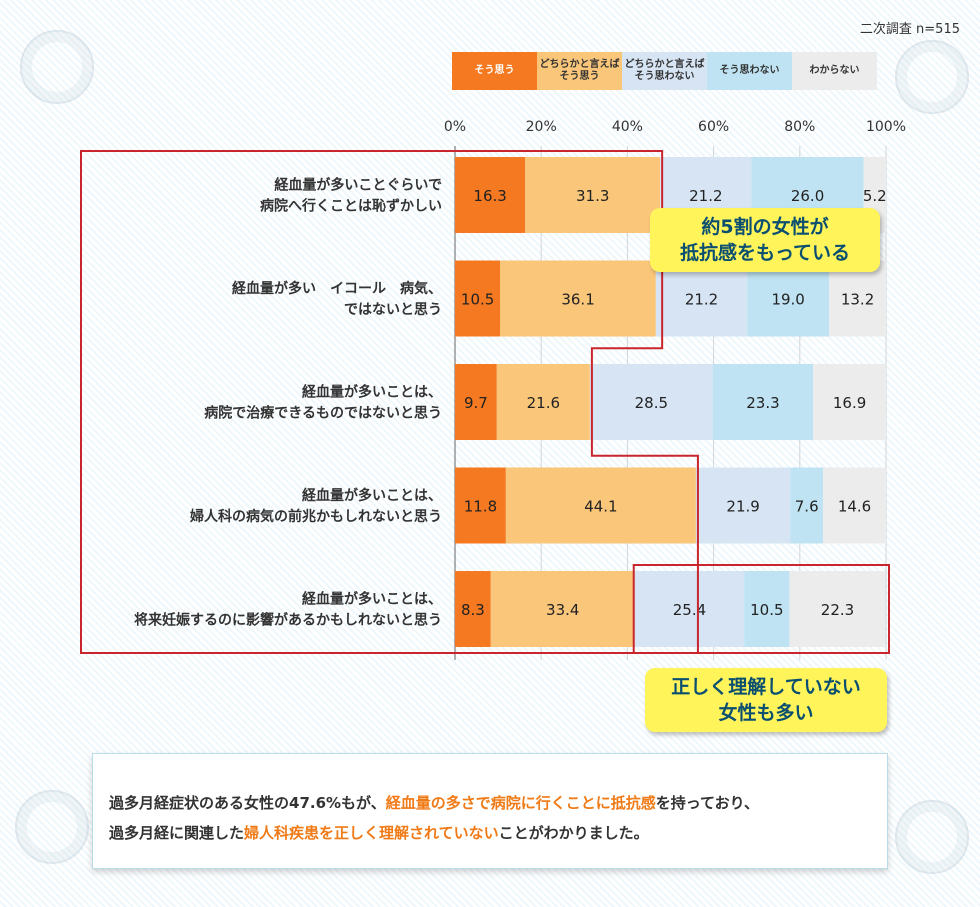  Describe the element at coordinates (886, 127) in the screenshot. I see `x-tick-label: 100%` at that location.